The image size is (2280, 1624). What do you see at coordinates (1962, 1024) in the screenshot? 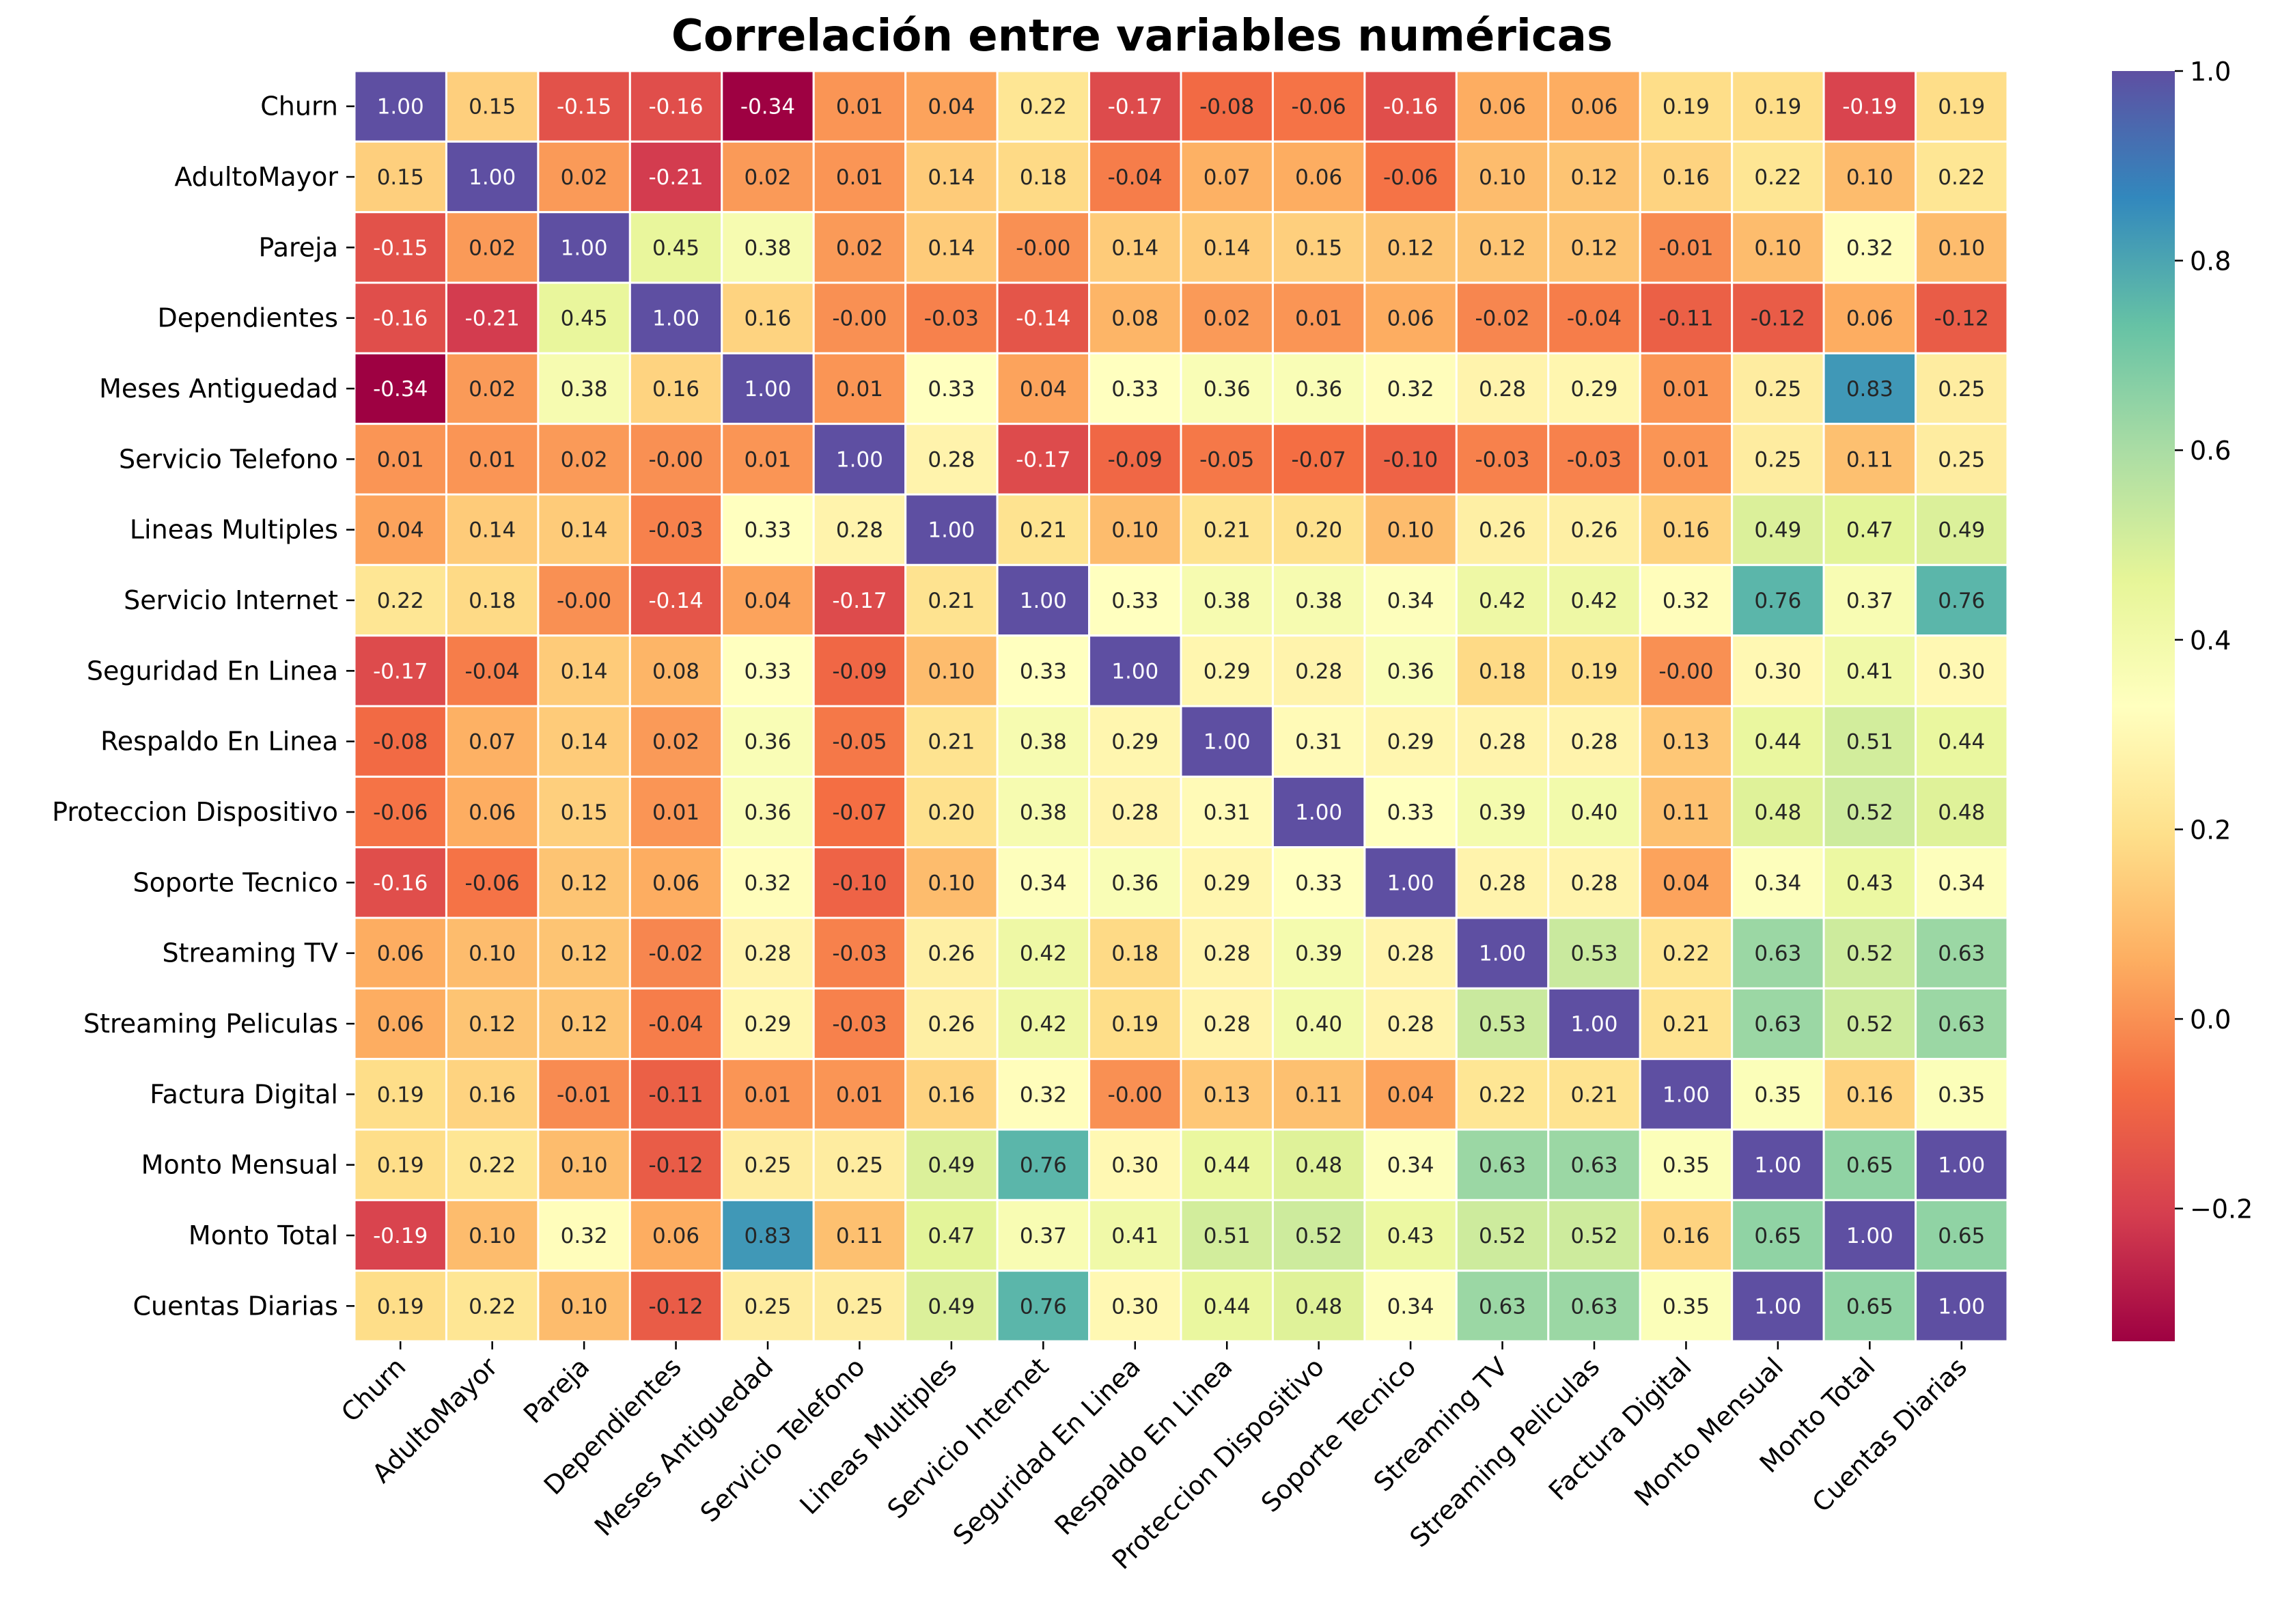
I see `cell-value-label: 0.63` at bounding box center [1962, 1024].